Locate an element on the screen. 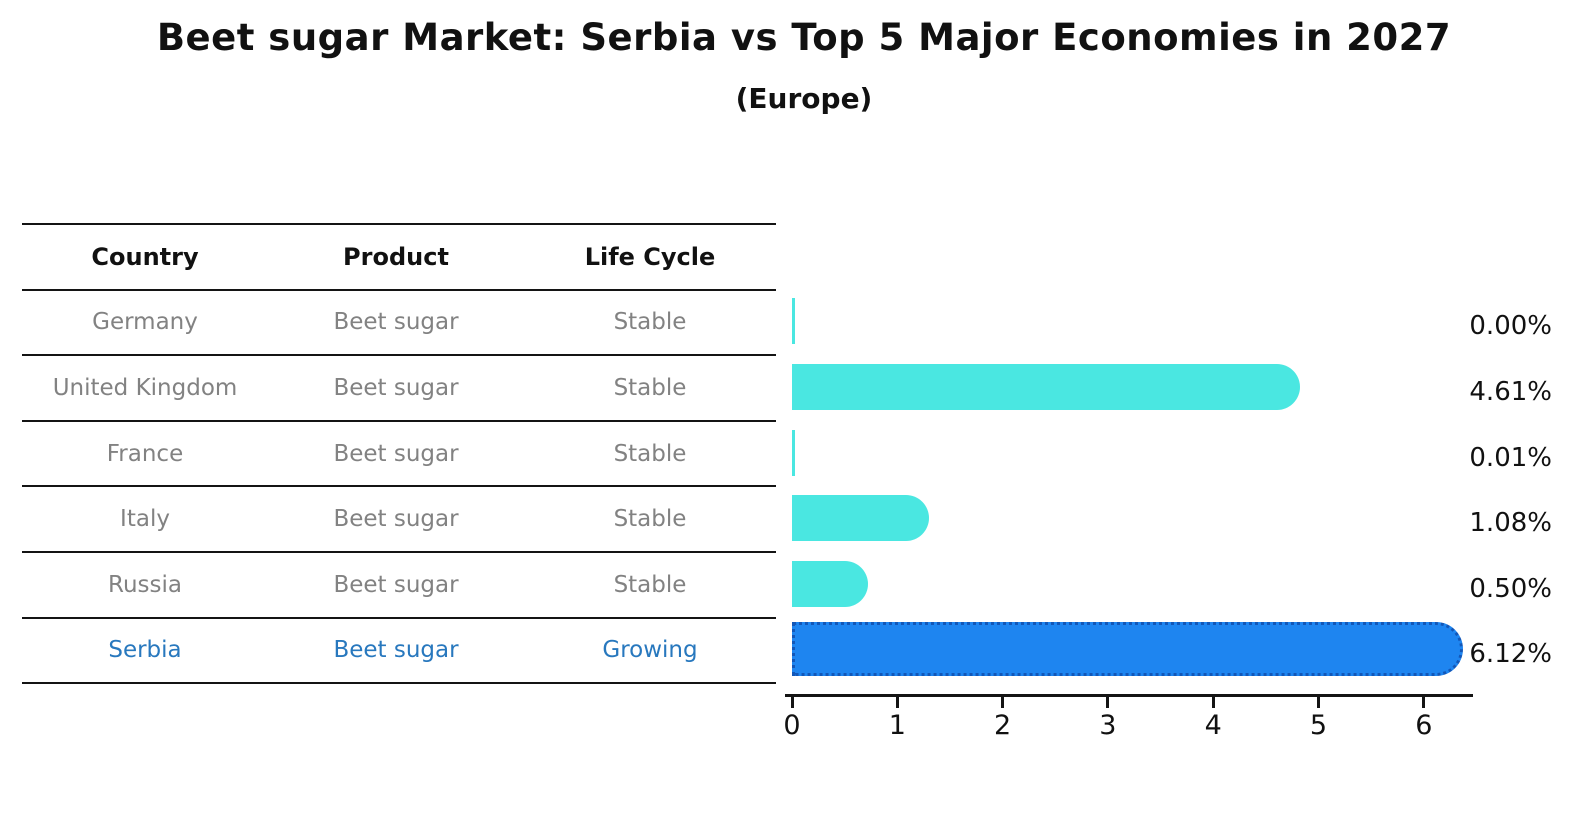 This screenshot has height=823, width=1586. bar-value-label: 4.61% is located at coordinates (1510, 392).